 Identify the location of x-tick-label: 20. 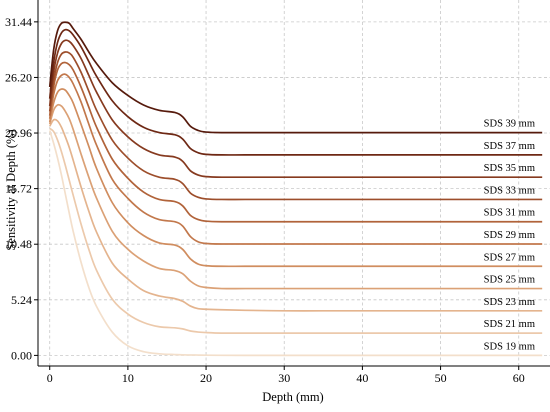
(206, 378).